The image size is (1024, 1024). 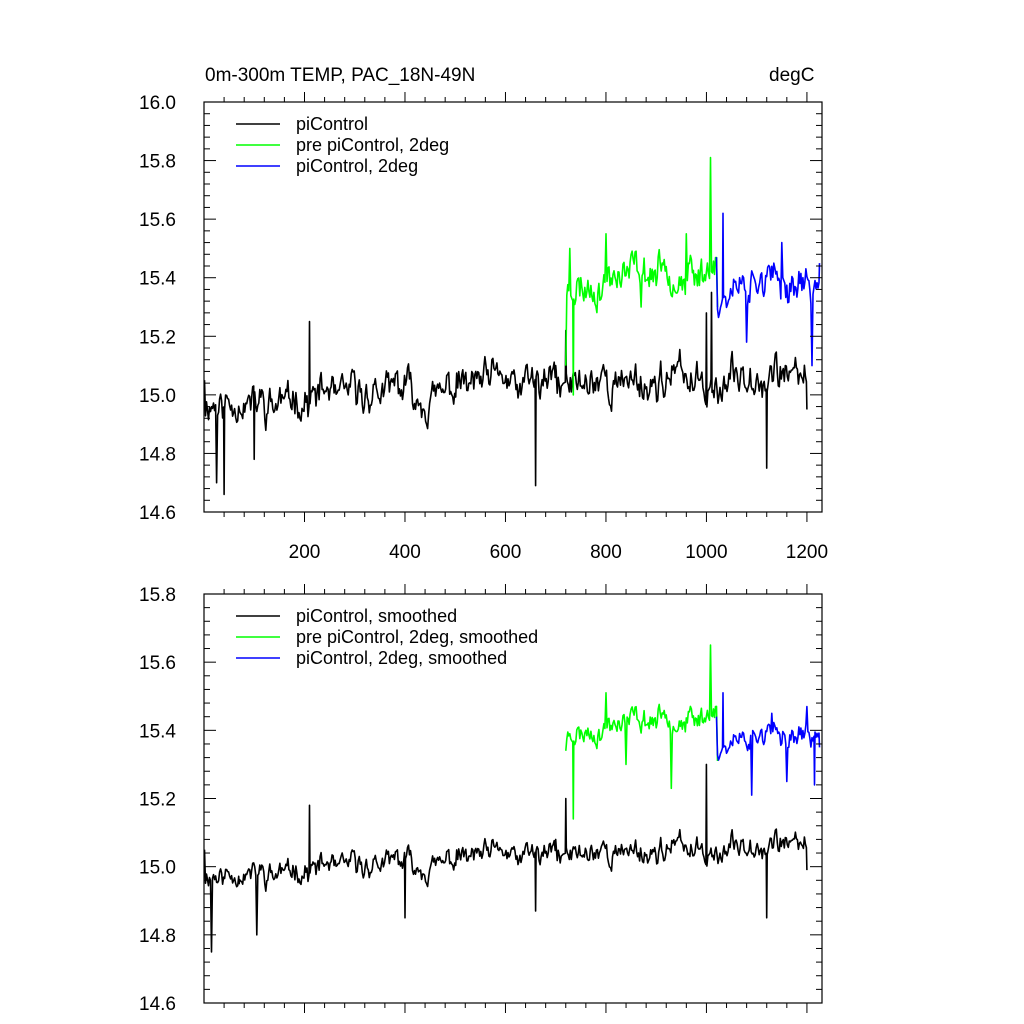 What do you see at coordinates (305, 552) in the screenshot?
I see `x-tick-label: 200` at bounding box center [305, 552].